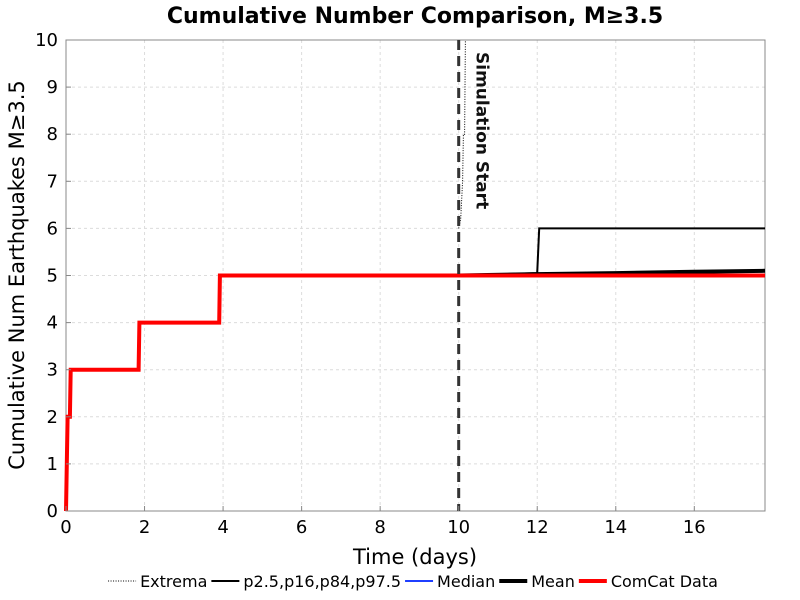 Image resolution: width=800 pixels, height=600 pixels. I want to click on y-tick-label-5: 5, so click(52, 276).